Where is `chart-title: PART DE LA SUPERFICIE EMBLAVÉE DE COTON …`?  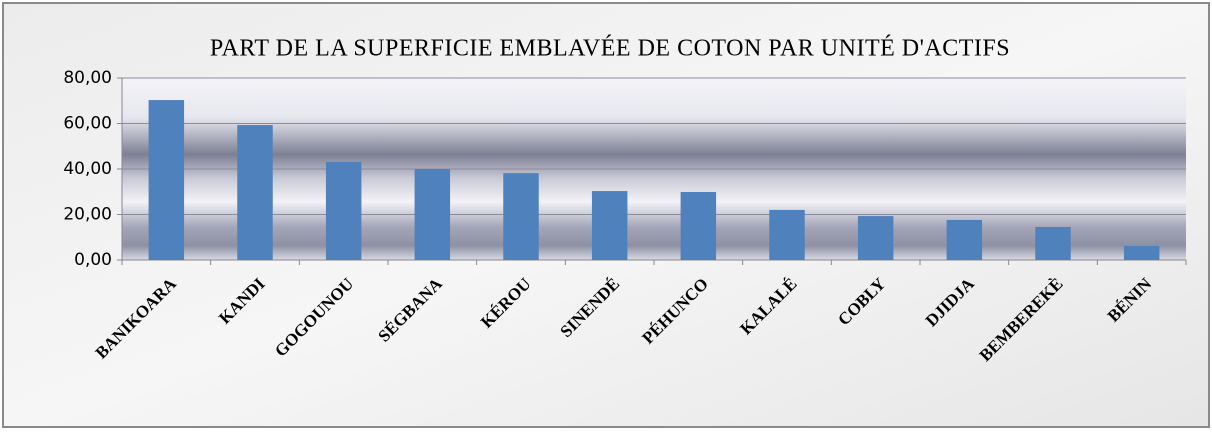
chart-title: PART DE LA SUPERFICIE EMBLAVÉE DE COTON … is located at coordinates (610, 49).